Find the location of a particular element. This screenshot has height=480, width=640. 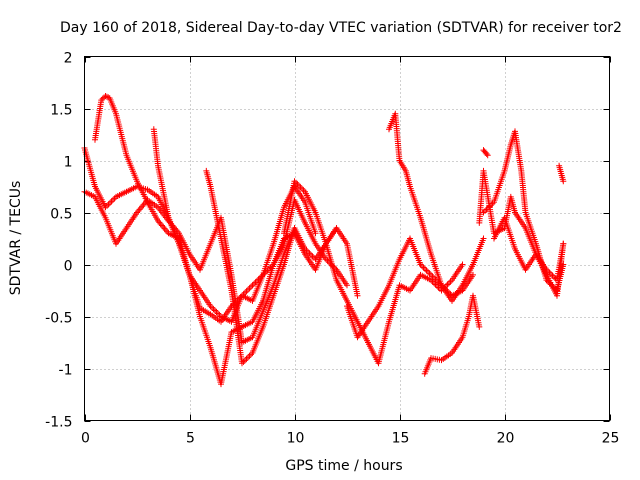

y-tick-label: 1 is located at coordinates (68, 163).